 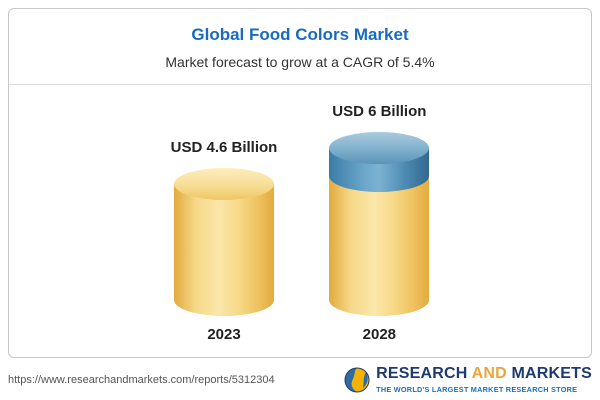 What do you see at coordinates (224, 184) in the screenshot?
I see `bar-top-ellipse-2023` at bounding box center [224, 184].